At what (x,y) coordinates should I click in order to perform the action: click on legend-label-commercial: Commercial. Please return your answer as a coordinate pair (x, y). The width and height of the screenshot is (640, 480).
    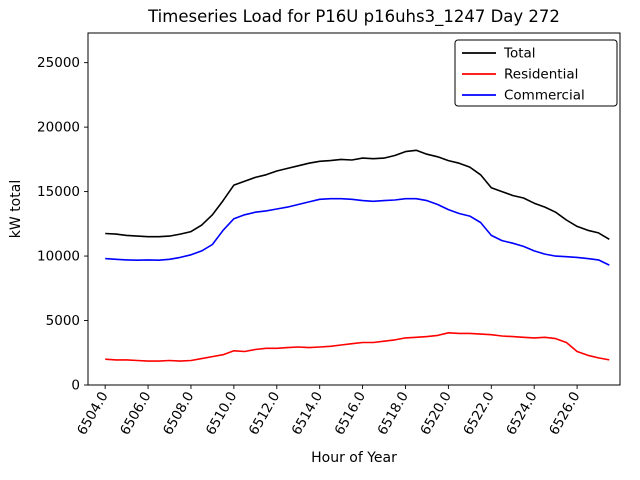
    Looking at the image, I should click on (544, 96).